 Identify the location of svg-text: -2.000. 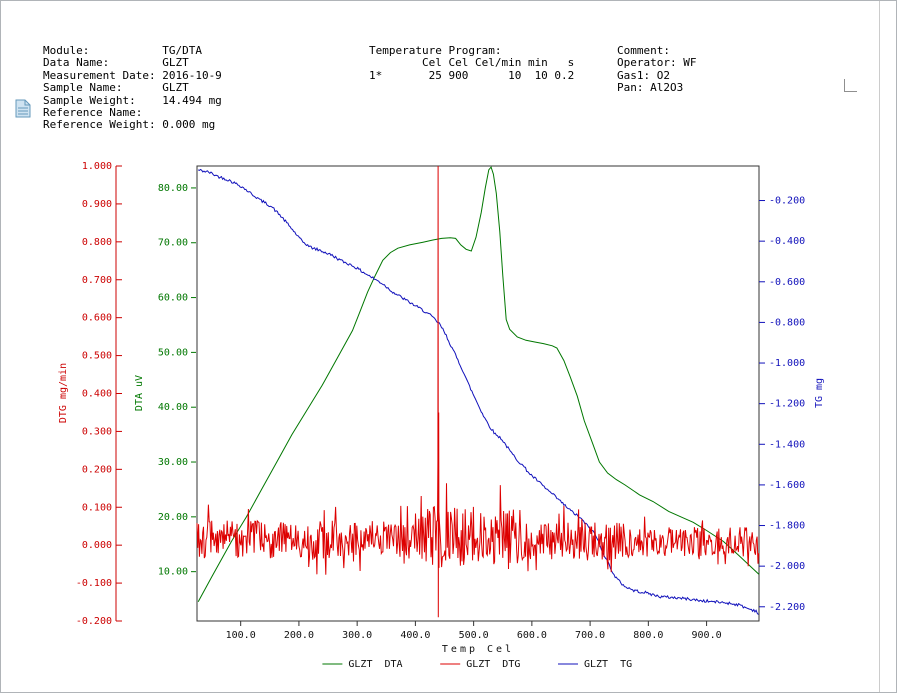
(787, 566).